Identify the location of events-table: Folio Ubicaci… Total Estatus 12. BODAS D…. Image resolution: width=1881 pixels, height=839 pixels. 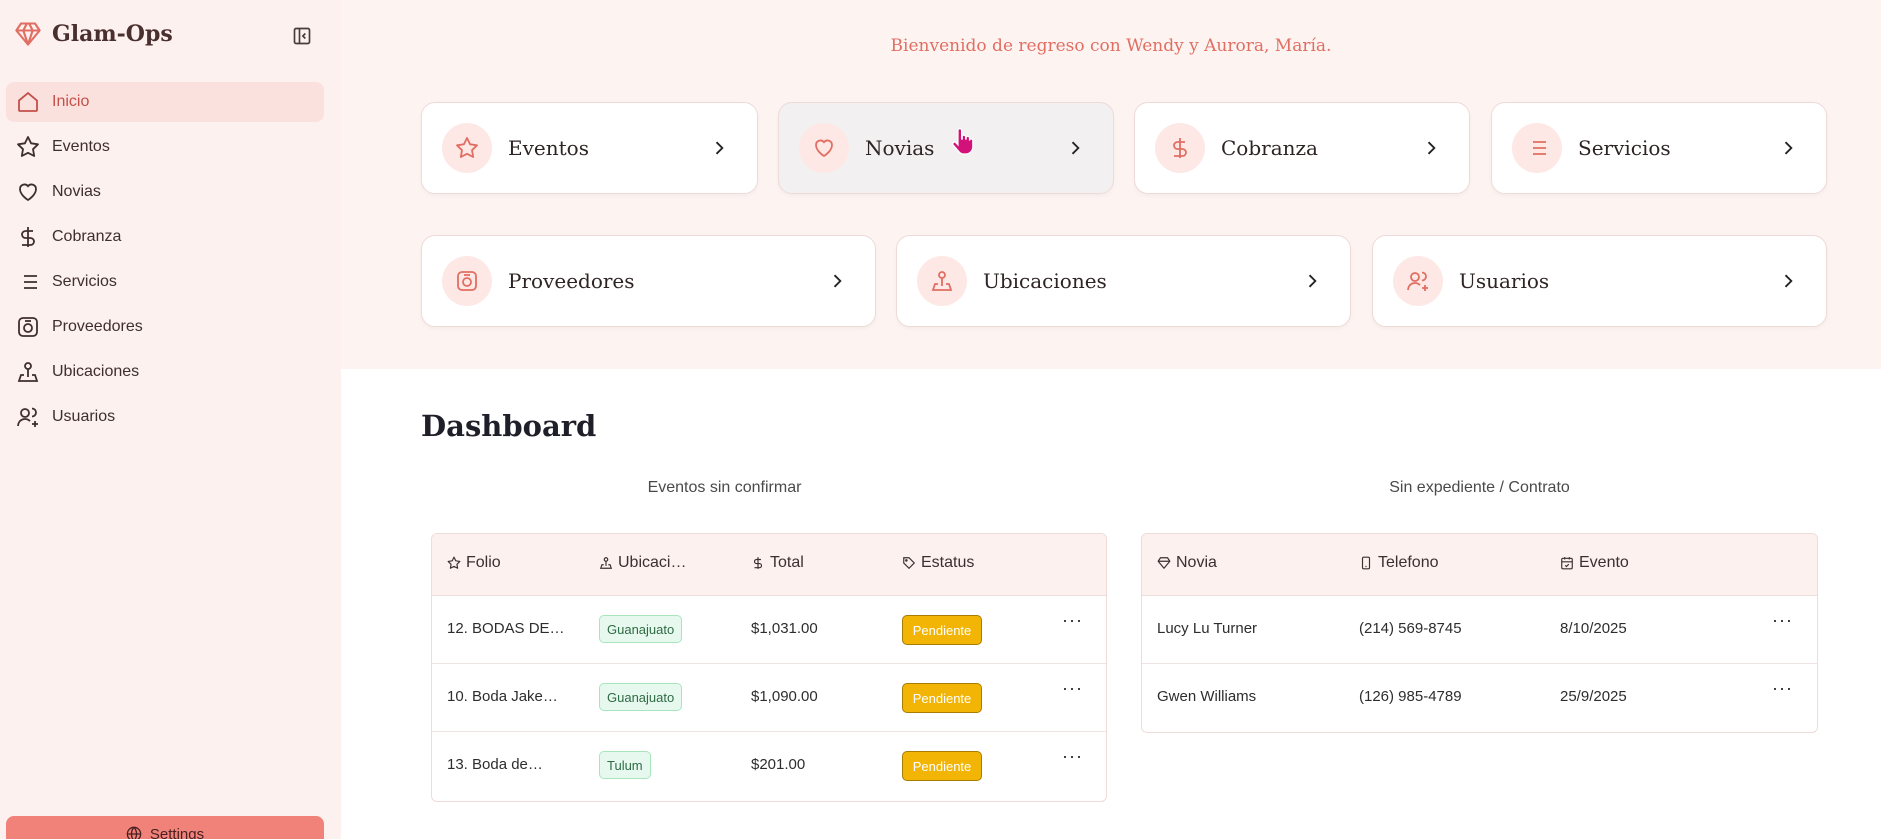
(769, 667).